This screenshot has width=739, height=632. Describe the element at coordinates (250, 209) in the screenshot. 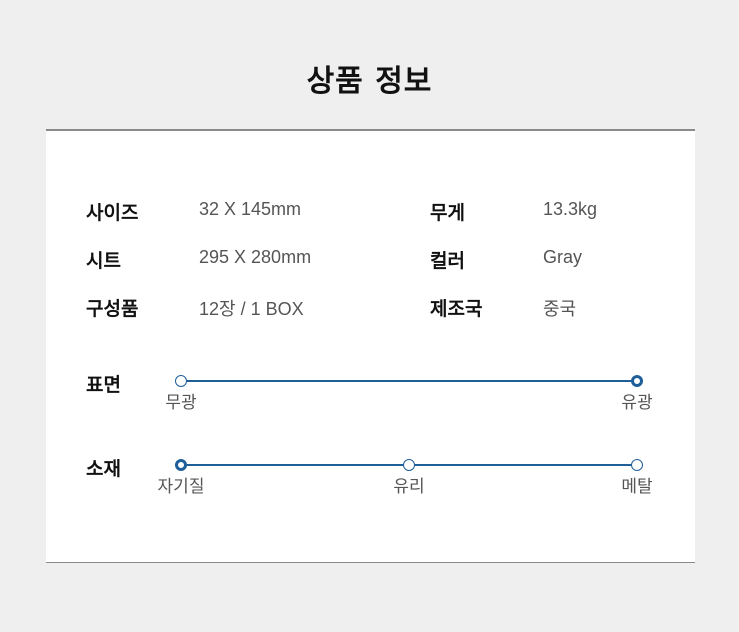

I see `spec-value-size: 32 X 145mm` at that location.